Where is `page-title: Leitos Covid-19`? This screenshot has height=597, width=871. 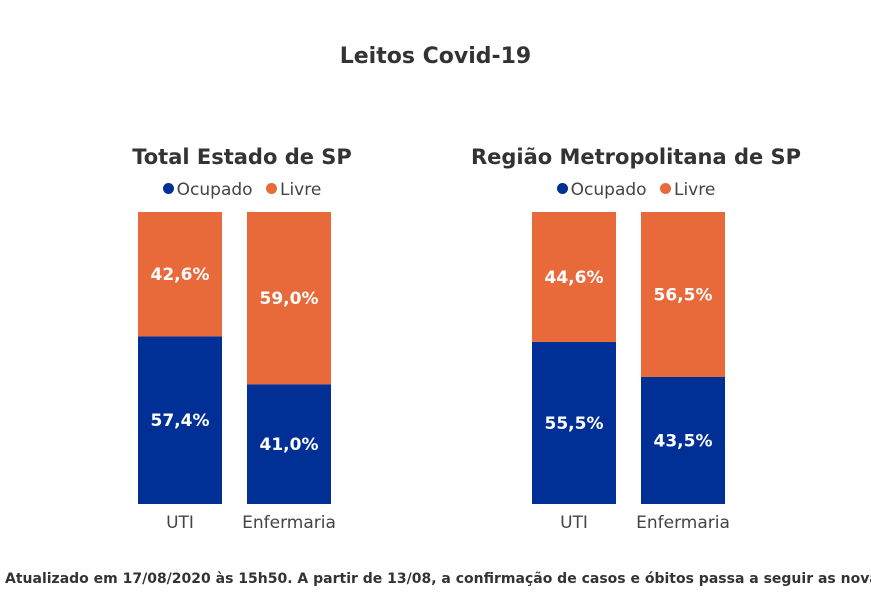 page-title: Leitos Covid-19 is located at coordinates (435, 56).